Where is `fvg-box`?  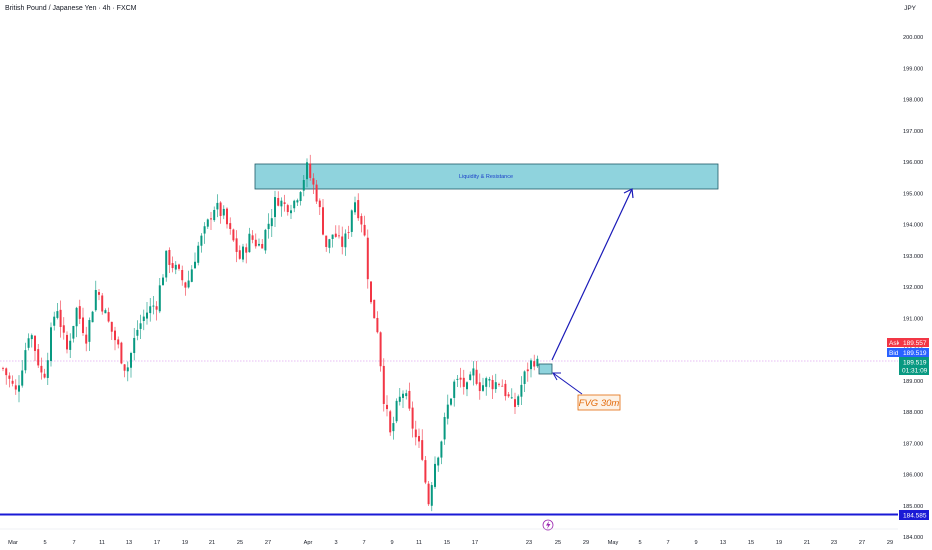 fvg-box is located at coordinates (545, 369).